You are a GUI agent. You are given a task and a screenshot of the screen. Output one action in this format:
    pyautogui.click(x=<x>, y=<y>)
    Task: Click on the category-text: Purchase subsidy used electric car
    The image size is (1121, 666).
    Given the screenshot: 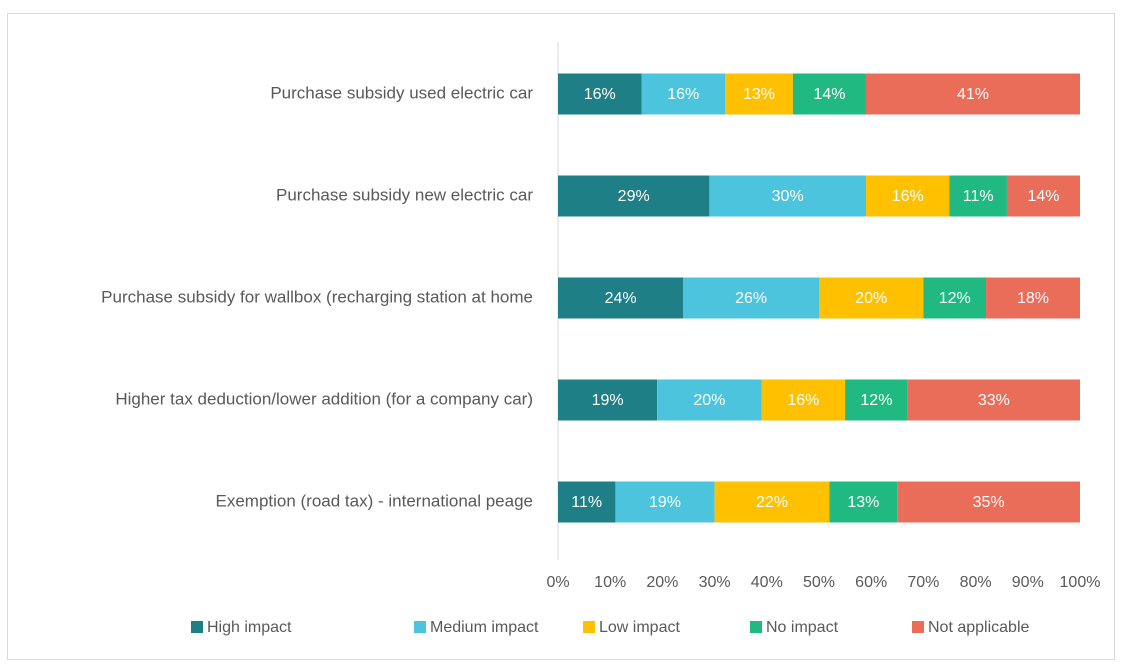 What is the action you would take?
    pyautogui.click(x=401, y=93)
    